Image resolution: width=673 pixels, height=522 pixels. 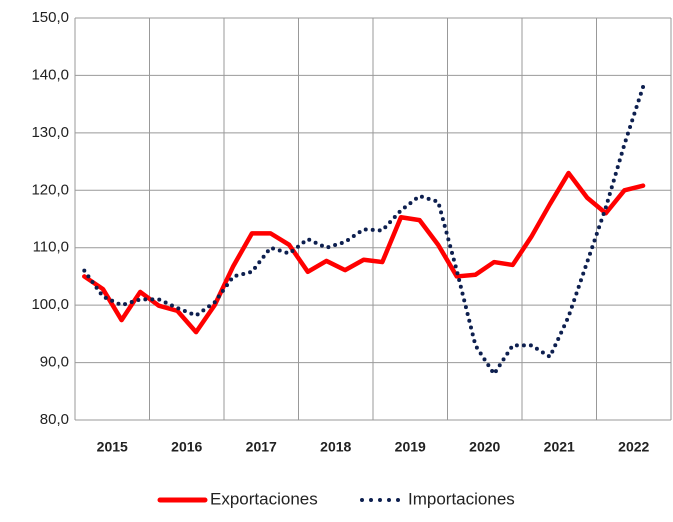 I want to click on legend-label: Exportaciones, so click(x=264, y=498).